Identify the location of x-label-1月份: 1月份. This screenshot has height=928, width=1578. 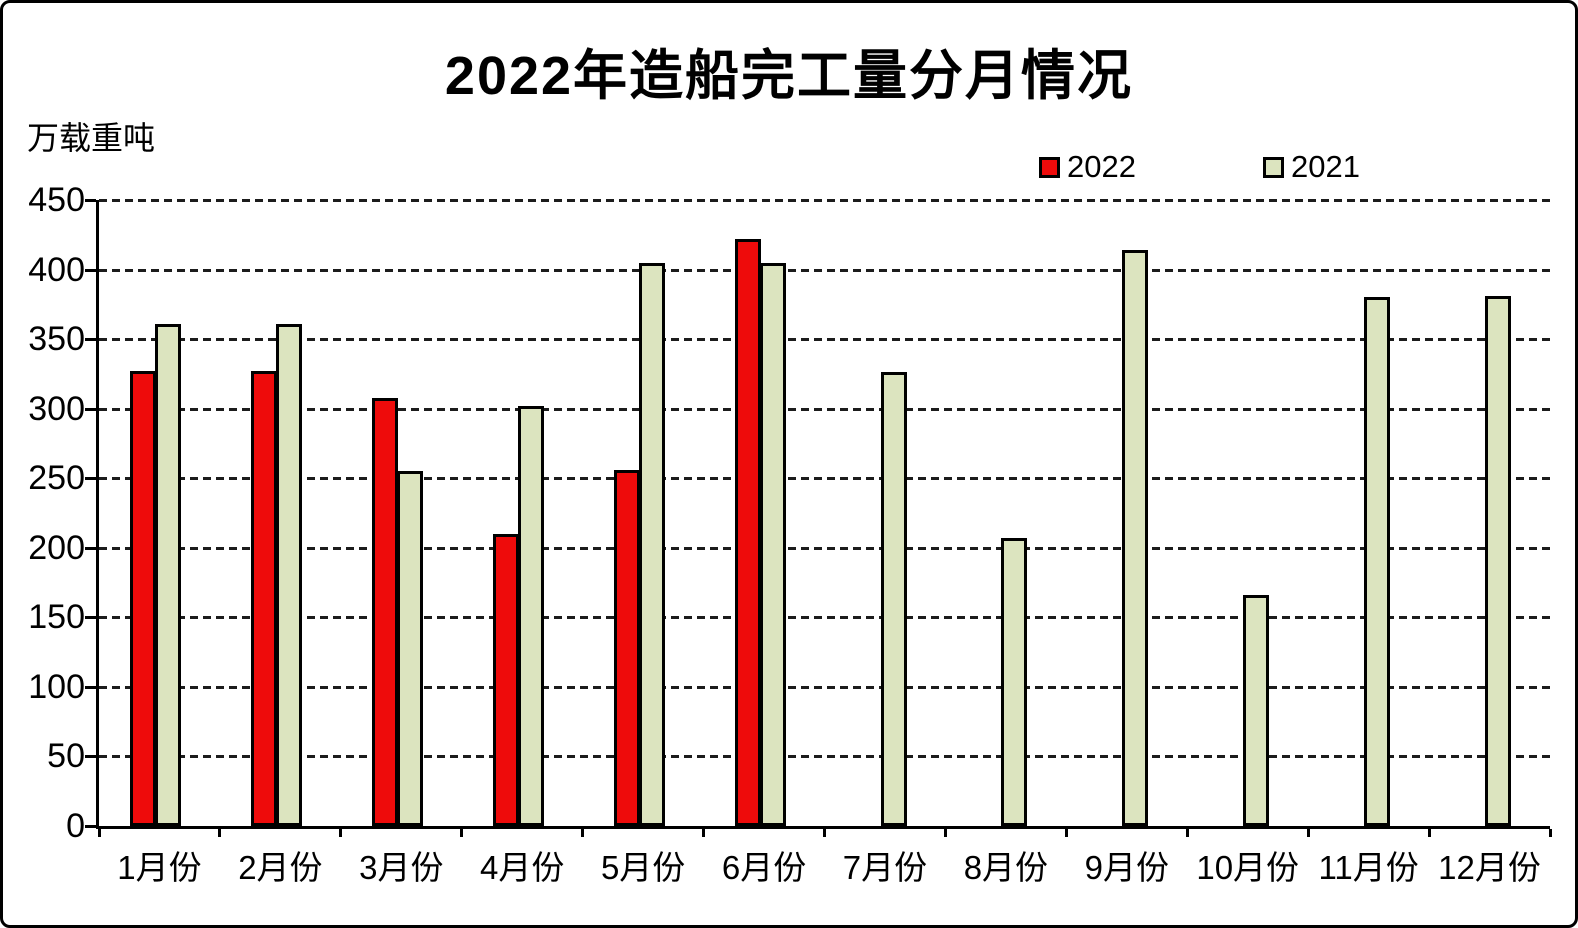
(159, 867).